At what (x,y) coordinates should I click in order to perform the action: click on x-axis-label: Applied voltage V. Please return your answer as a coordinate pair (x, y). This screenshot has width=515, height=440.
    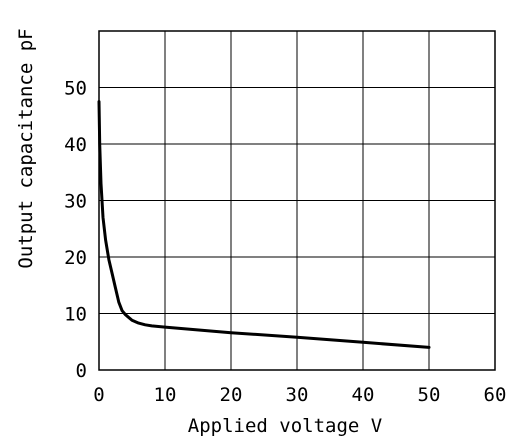
    Looking at the image, I should click on (285, 426).